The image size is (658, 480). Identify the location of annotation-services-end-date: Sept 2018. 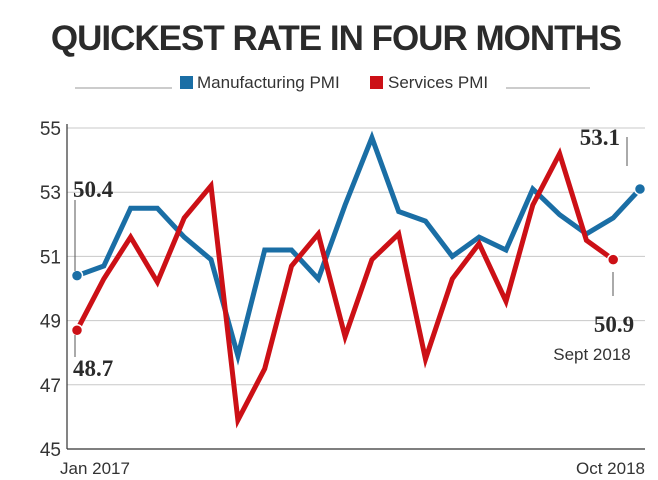
(592, 354).